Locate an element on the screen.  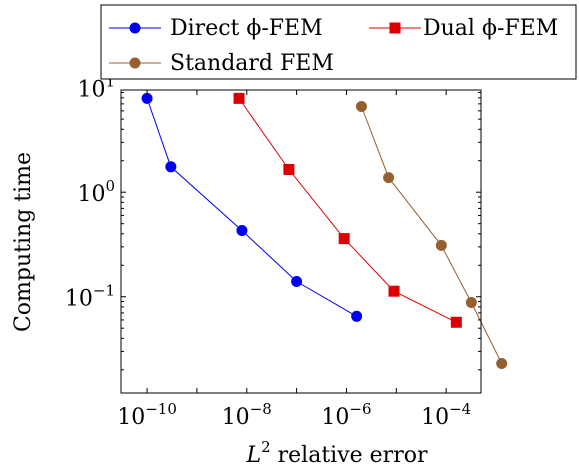
legend-marker-standard is located at coordinates (135, 63).